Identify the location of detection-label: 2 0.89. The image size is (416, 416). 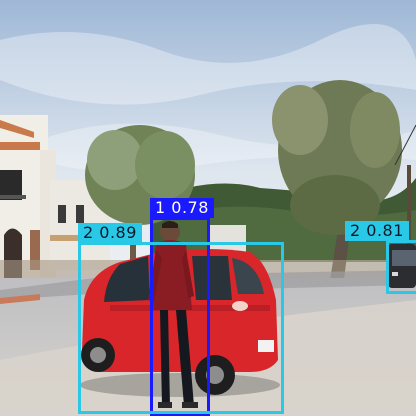
(110, 233).